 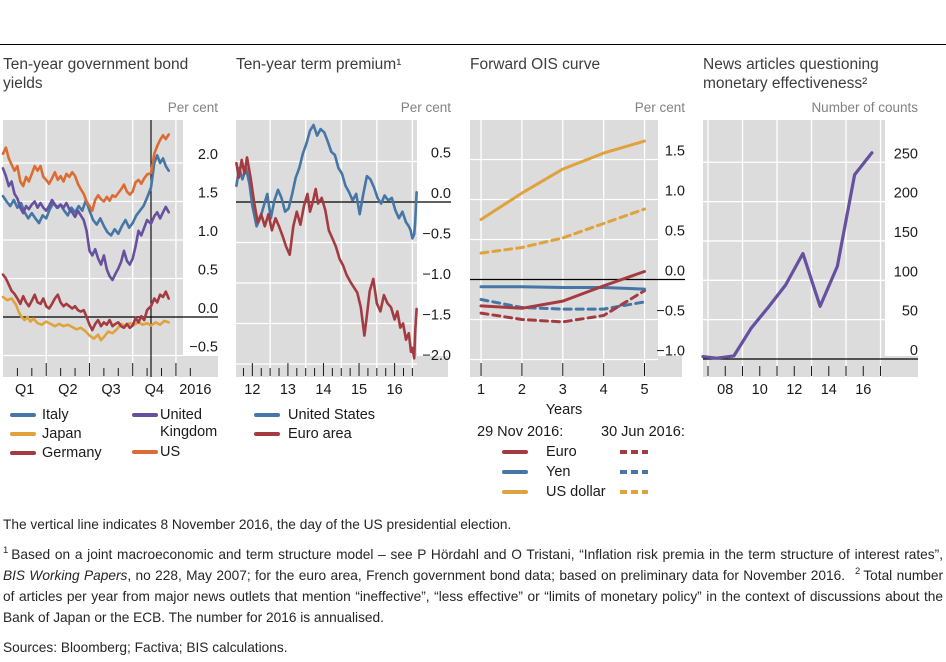 I want to click on series-yen-29-nov-2016-, so click(x=562, y=288).